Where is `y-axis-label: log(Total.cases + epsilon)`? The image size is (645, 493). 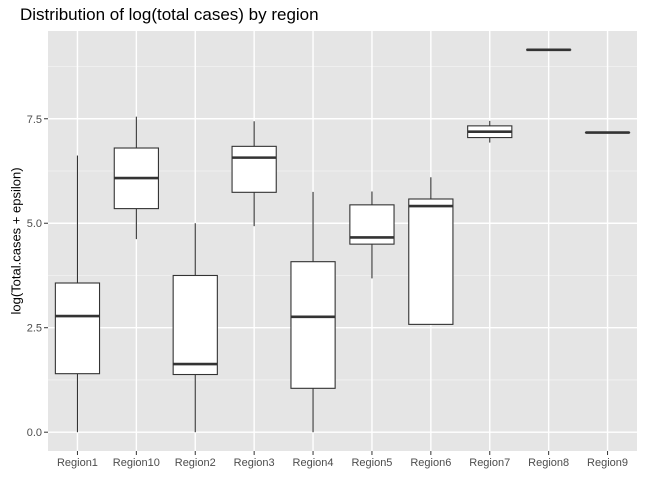 y-axis-label: log(Total.cases + epsilon) is located at coordinates (15, 240).